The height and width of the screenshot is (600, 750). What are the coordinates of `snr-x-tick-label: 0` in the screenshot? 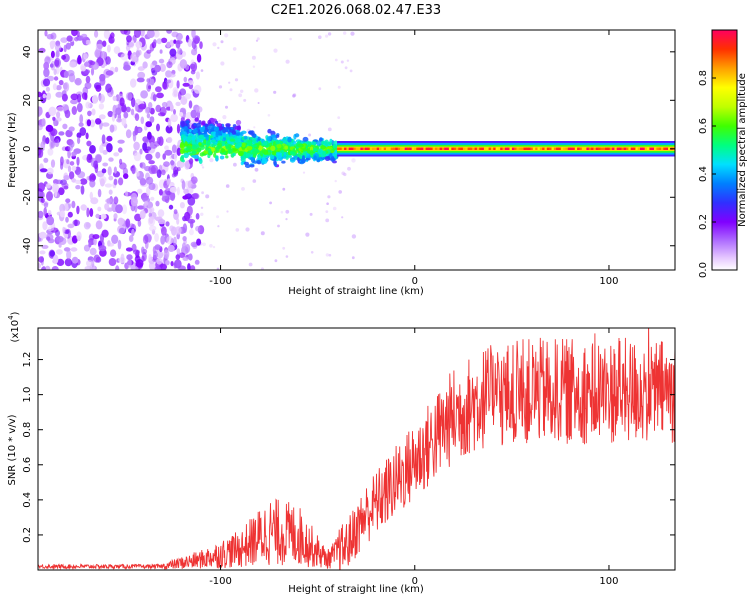 It's located at (415, 581).